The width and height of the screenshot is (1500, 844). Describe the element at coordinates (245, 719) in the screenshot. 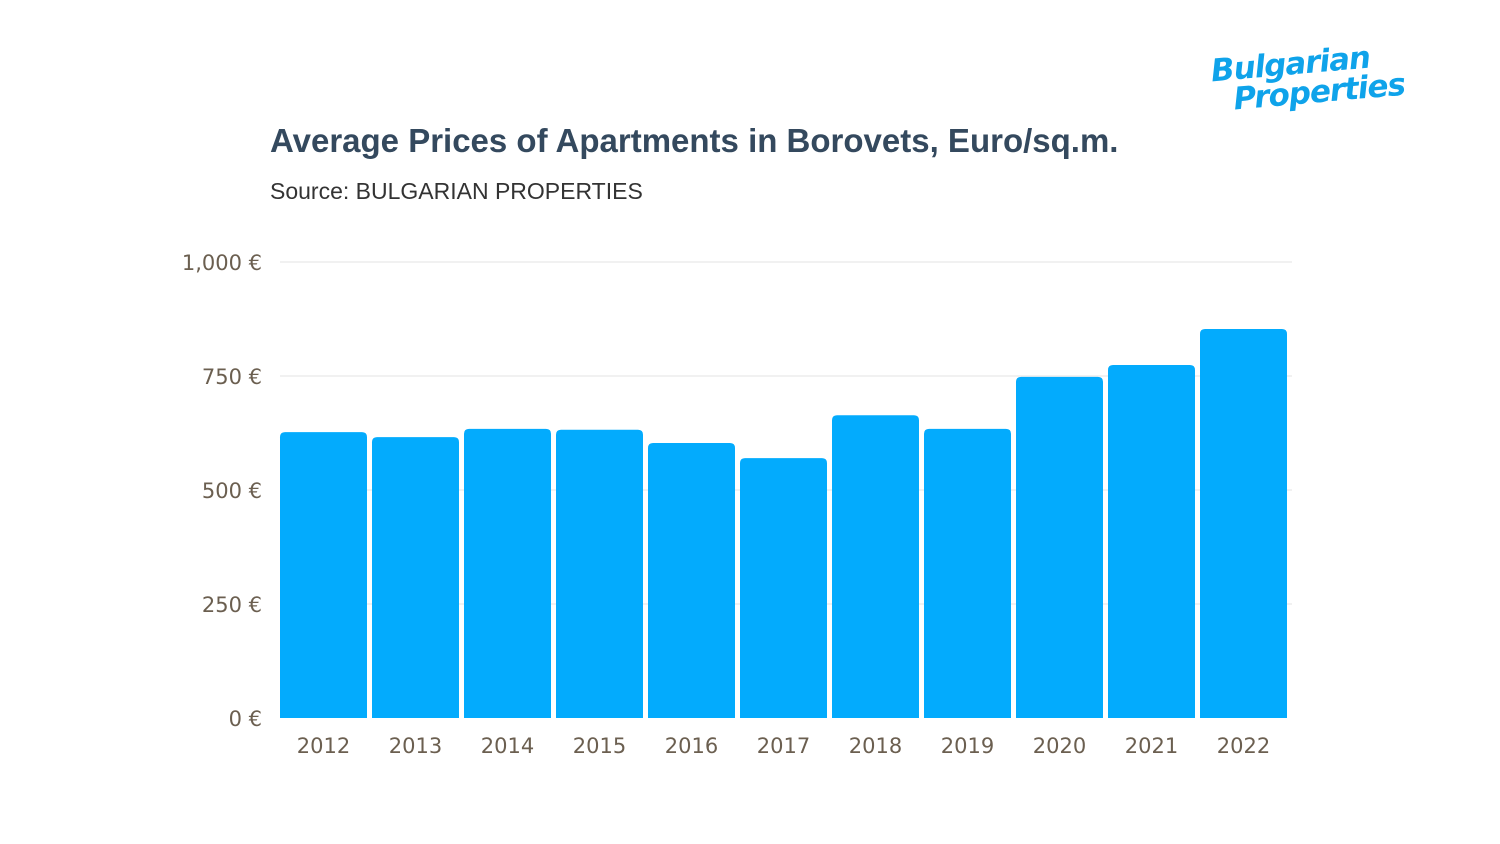

I see `y-tick-label: 0 €` at that location.